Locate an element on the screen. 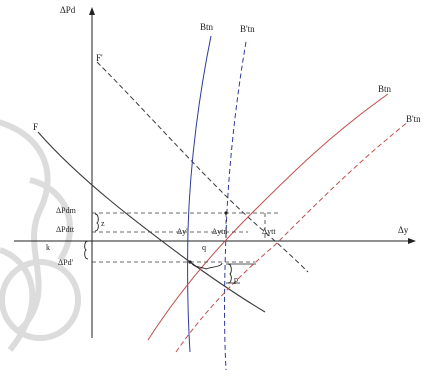 The height and width of the screenshot is (376, 427). brace-k is located at coordinates (86, 250).